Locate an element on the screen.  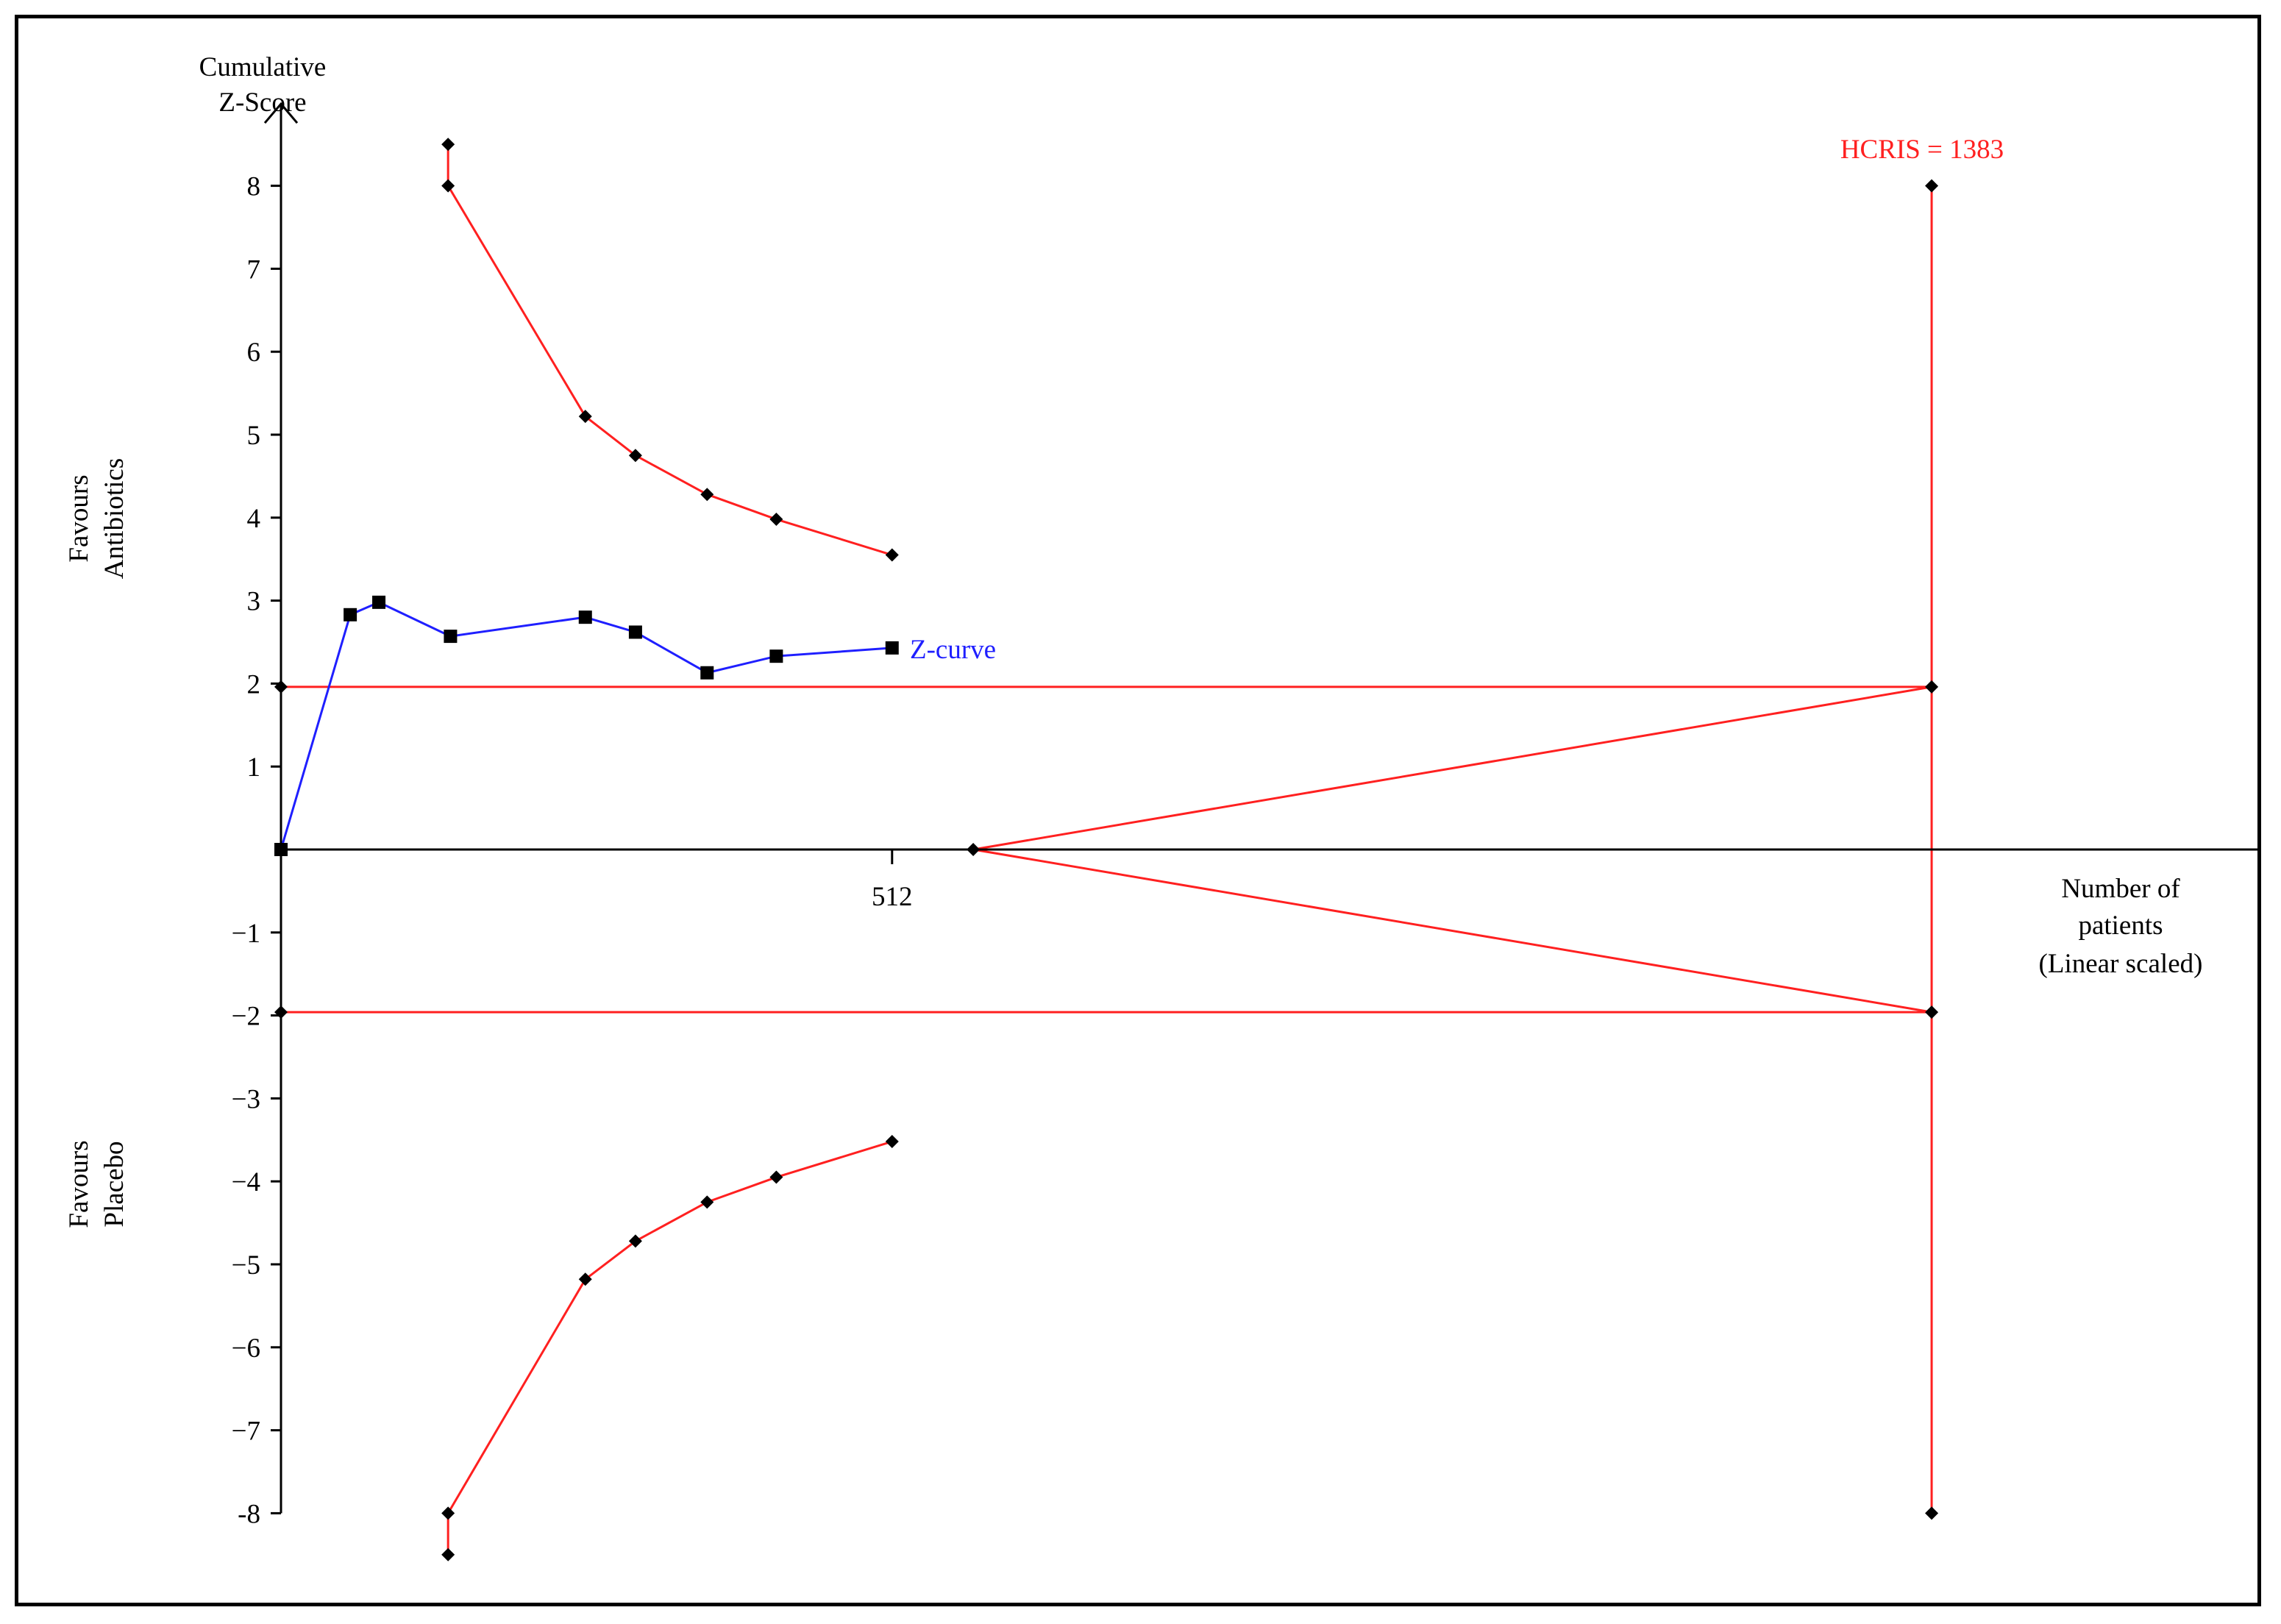
y-tick-label: −3 is located at coordinates (246, 1099).